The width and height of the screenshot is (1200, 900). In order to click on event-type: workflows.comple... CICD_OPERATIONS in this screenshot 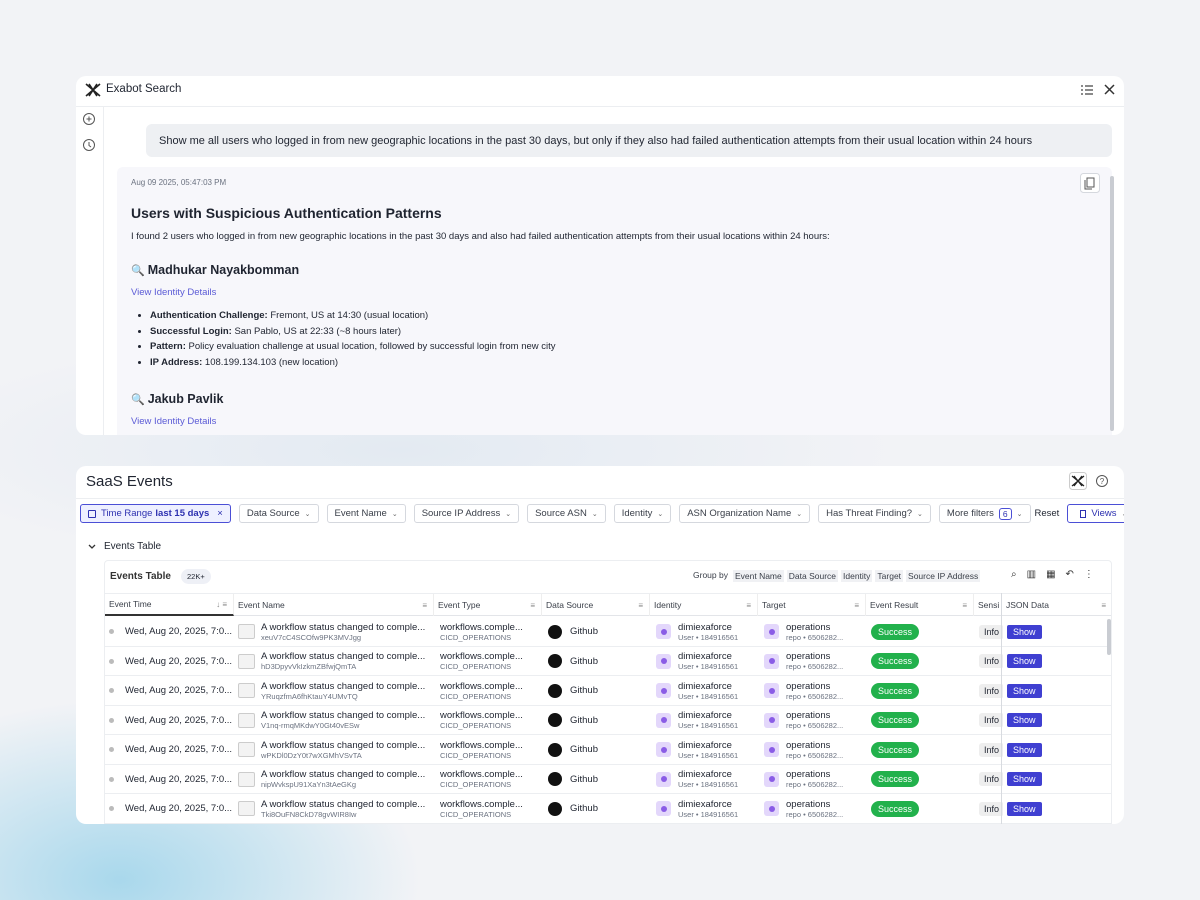, I will do `click(491, 690)`.